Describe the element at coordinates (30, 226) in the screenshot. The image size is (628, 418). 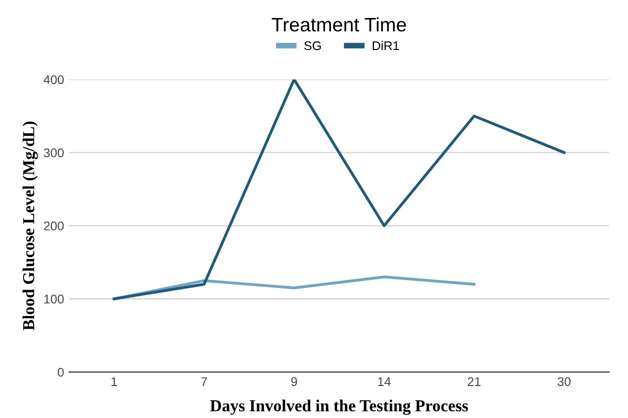
I see `y-axis-title: Blood Glucose Level (Mg/dL)` at that location.